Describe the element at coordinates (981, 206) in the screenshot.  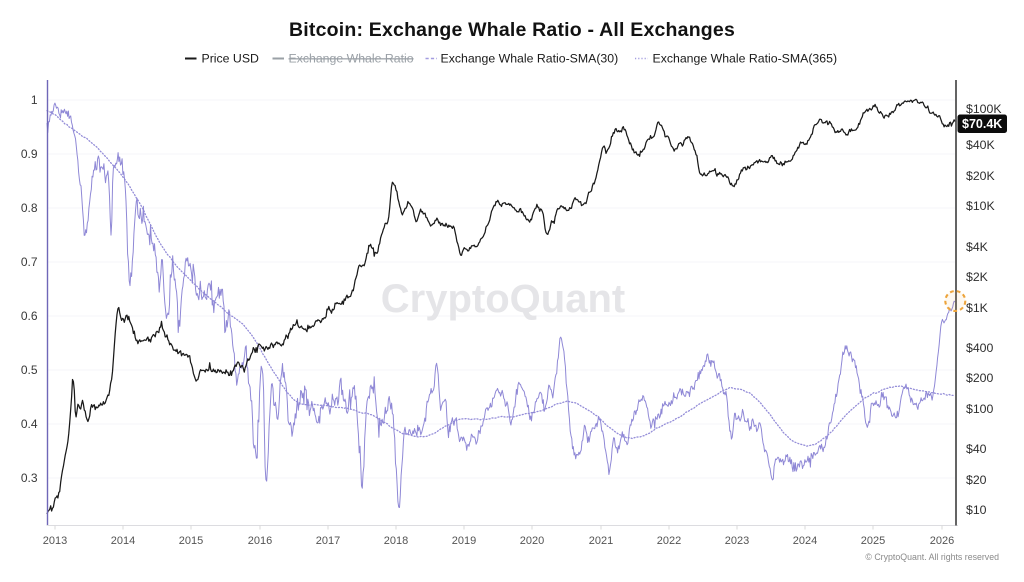
I see `svg-text: $10K` at that location.